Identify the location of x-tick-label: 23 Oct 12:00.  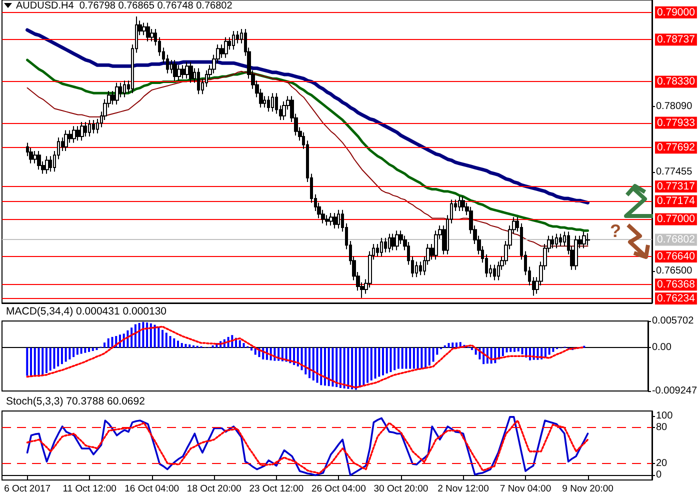
(276, 489).